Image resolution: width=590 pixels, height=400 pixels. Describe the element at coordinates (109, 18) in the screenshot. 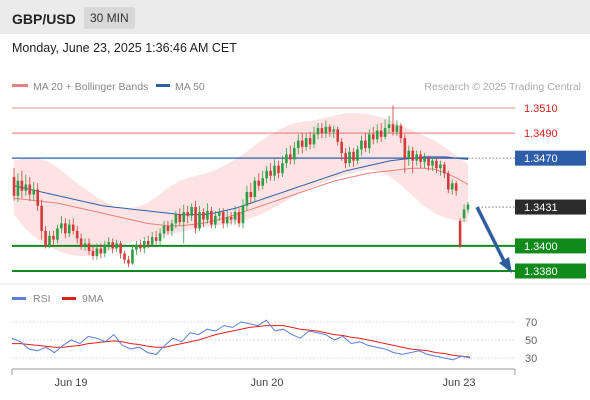

I see `timeframe-badge: 30 MIN` at that location.